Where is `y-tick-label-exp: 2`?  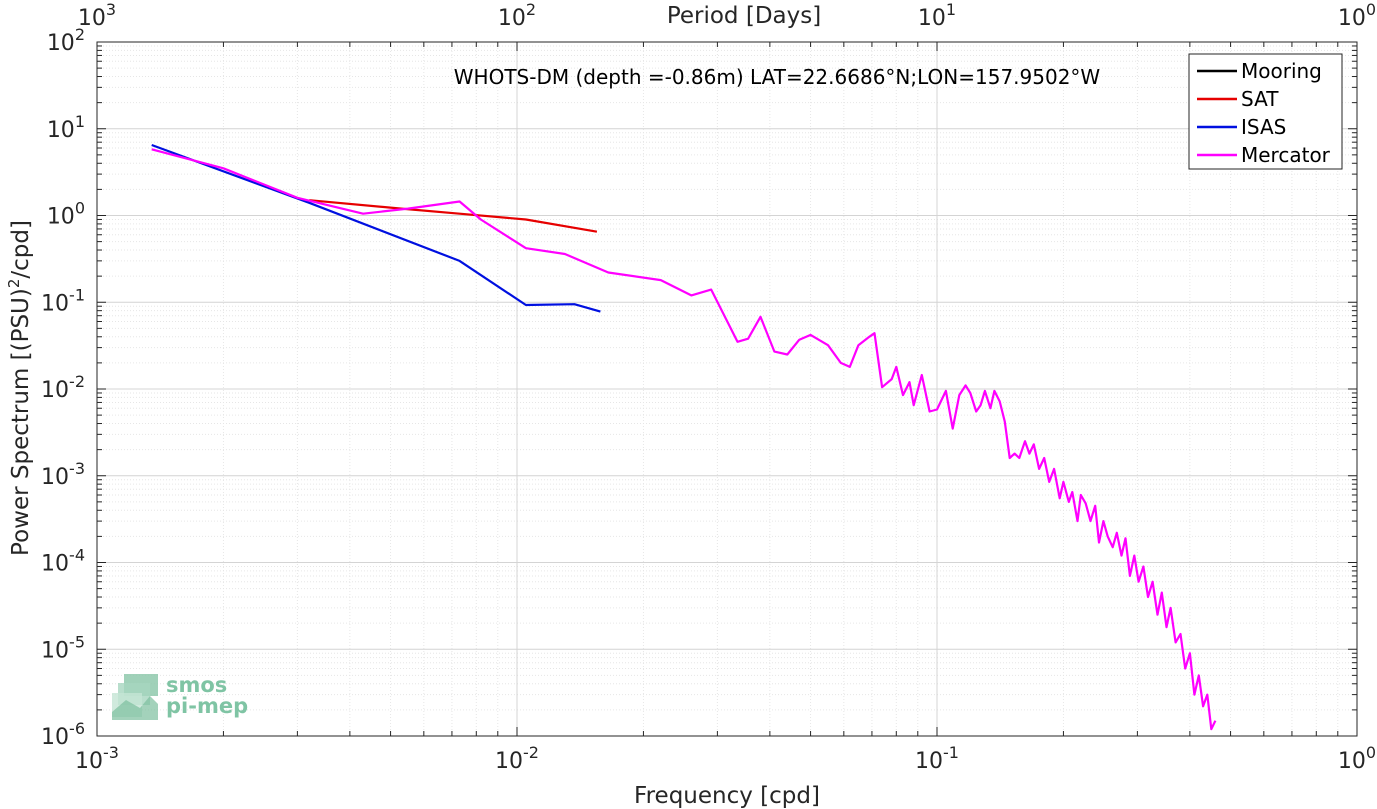
y-tick-label-exp: 2 is located at coordinates (80, 34).